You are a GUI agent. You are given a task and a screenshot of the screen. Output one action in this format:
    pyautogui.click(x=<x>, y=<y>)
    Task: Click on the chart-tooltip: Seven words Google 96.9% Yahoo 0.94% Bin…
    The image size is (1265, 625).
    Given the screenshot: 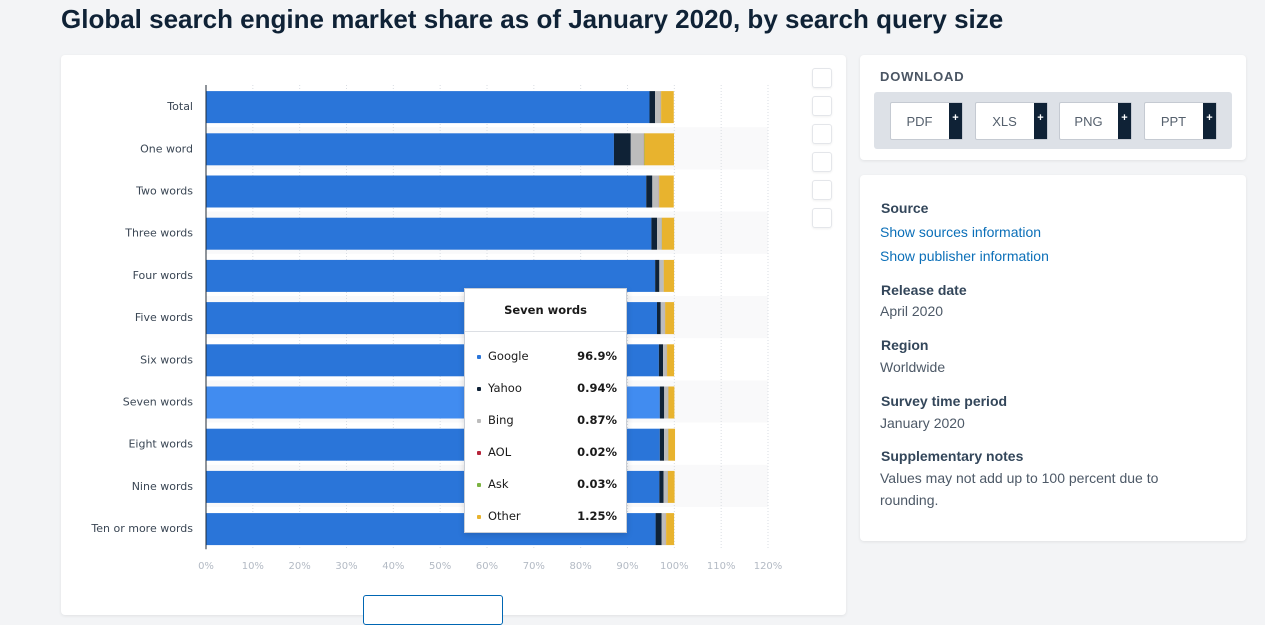 What is the action you would take?
    pyautogui.click(x=545, y=410)
    